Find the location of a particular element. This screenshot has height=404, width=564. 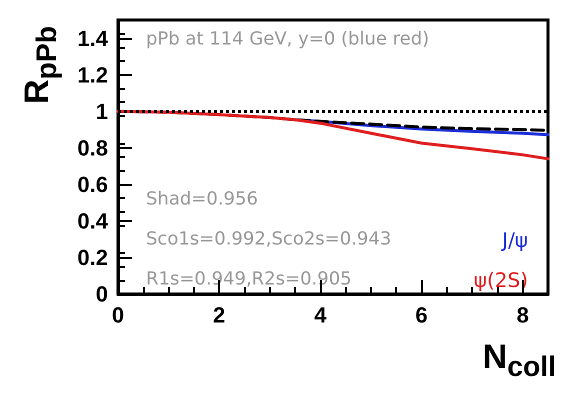

x-tick-label: 4 is located at coordinates (321, 315).